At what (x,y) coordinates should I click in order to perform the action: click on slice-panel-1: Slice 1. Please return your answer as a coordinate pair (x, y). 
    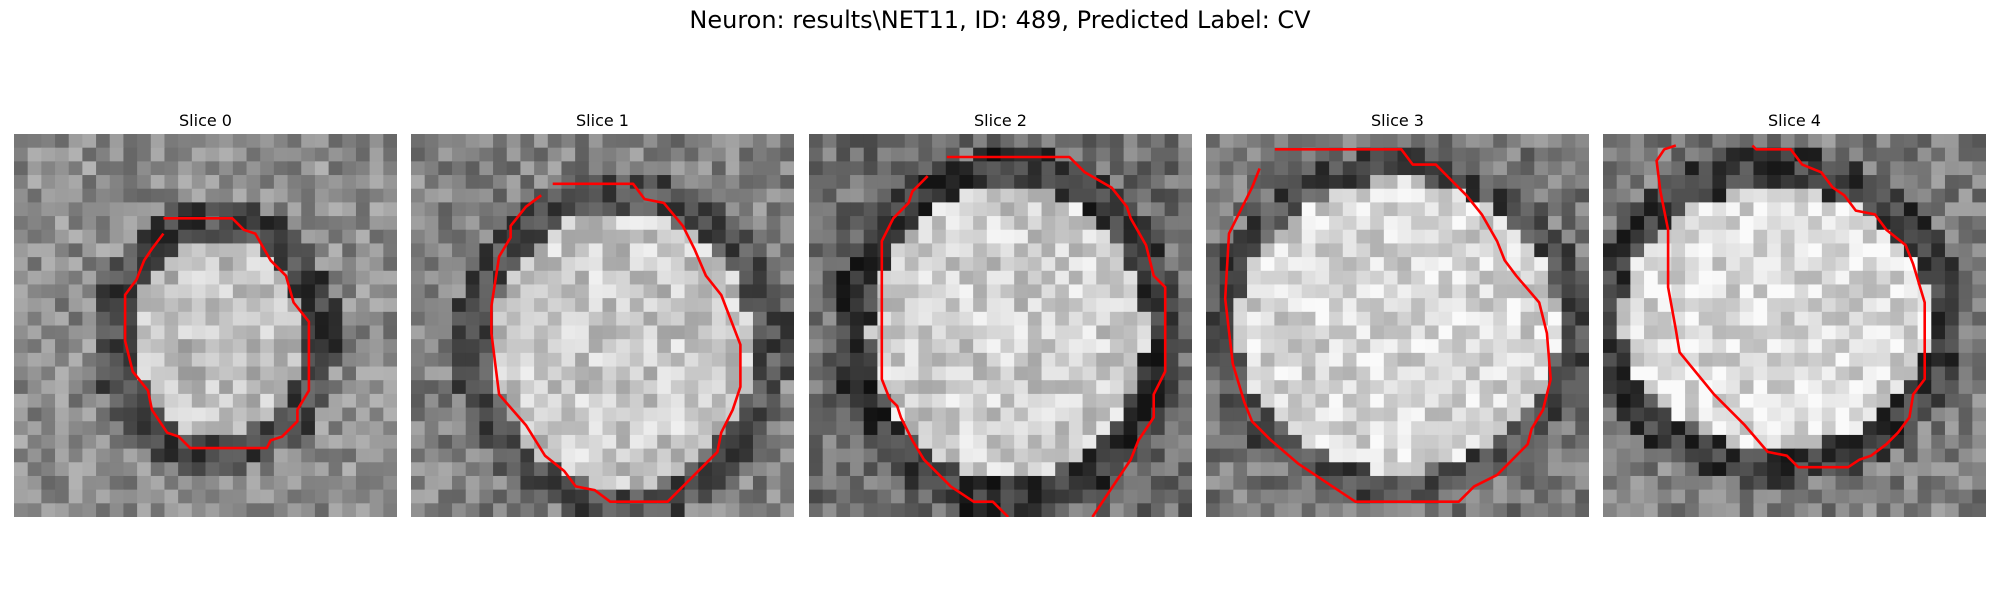
    Looking at the image, I should click on (602, 312).